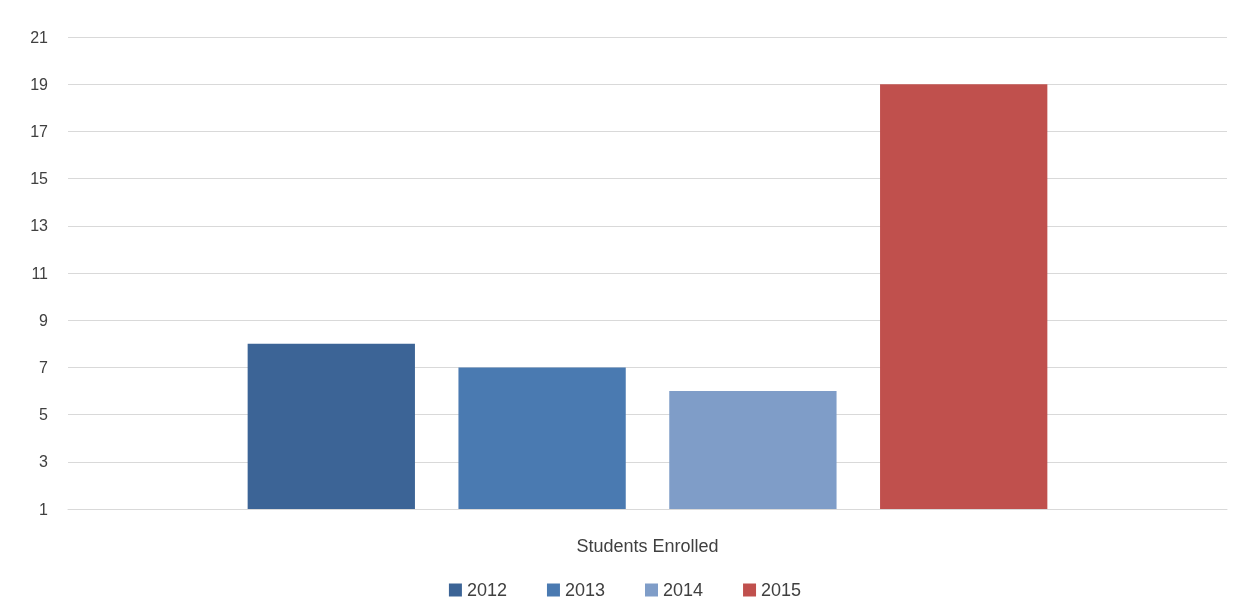 The width and height of the screenshot is (1250, 612). What do you see at coordinates (683, 590) in the screenshot?
I see `legend-label: 2014` at bounding box center [683, 590].